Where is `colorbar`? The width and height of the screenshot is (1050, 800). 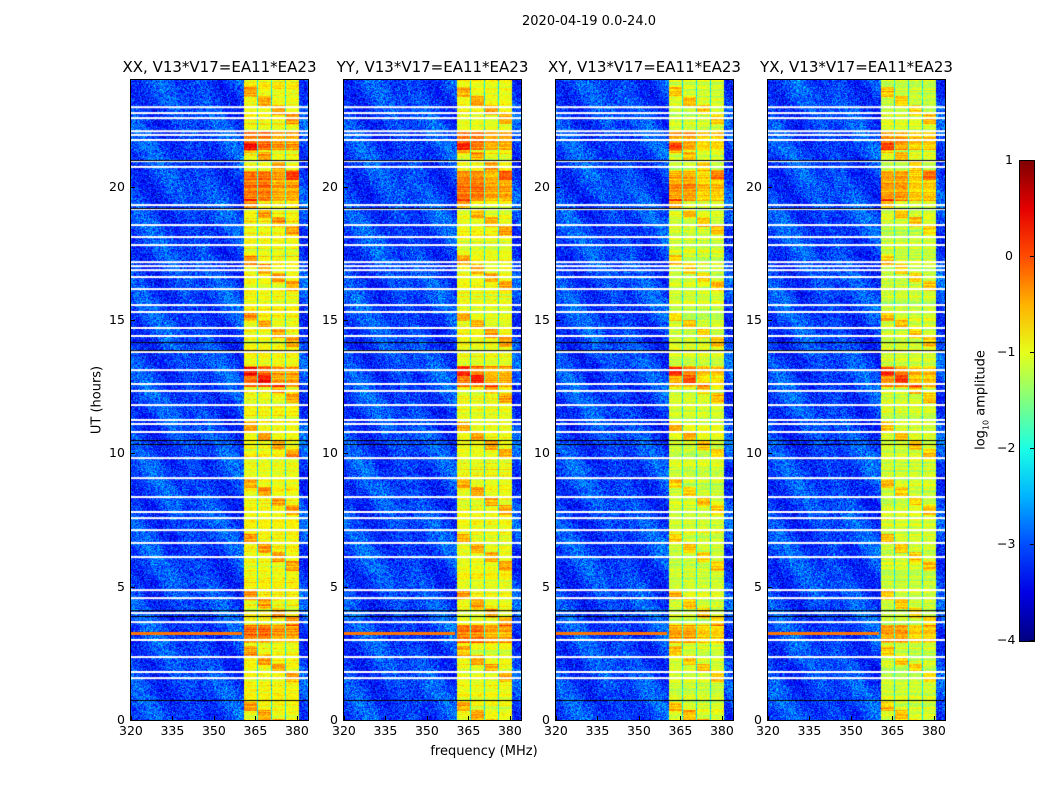
colorbar is located at coordinates (1027, 401).